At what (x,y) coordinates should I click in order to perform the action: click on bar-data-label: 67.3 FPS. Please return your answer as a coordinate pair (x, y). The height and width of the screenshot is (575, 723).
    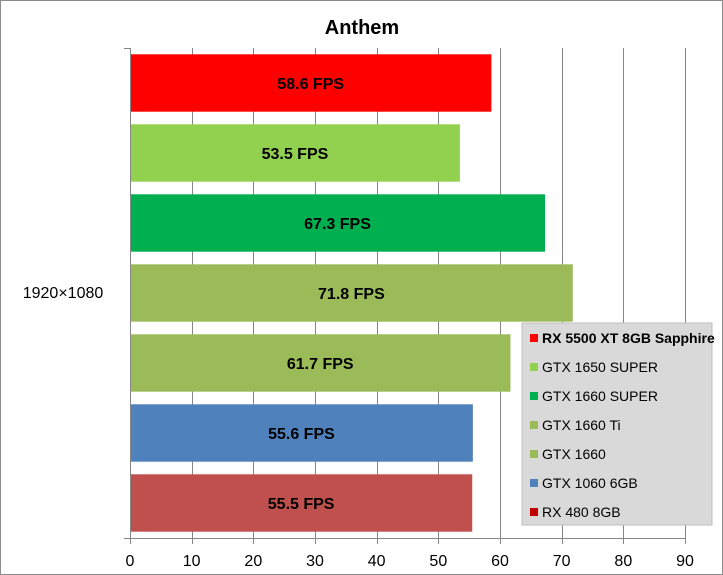
    Looking at the image, I should click on (337, 224).